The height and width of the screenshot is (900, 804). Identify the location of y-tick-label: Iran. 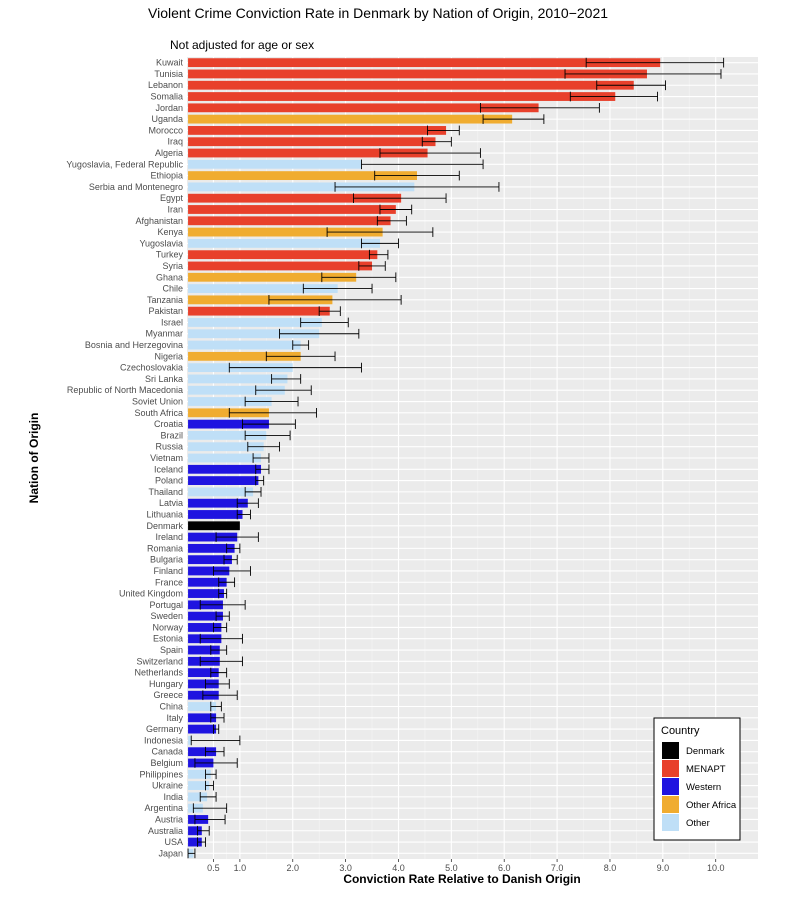
(175, 209).